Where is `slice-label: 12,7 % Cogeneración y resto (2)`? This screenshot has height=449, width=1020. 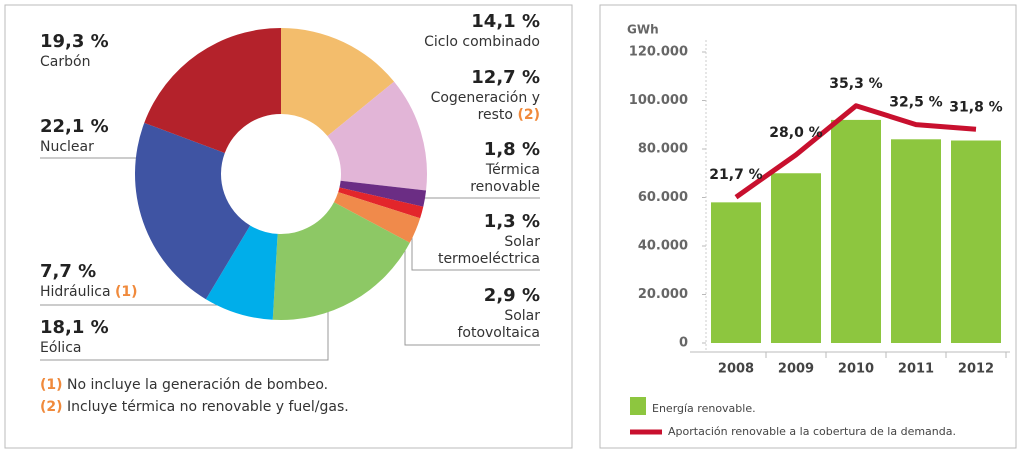
slice-label: 12,7 % Cogeneración y resto (2) is located at coordinates (482, 95).